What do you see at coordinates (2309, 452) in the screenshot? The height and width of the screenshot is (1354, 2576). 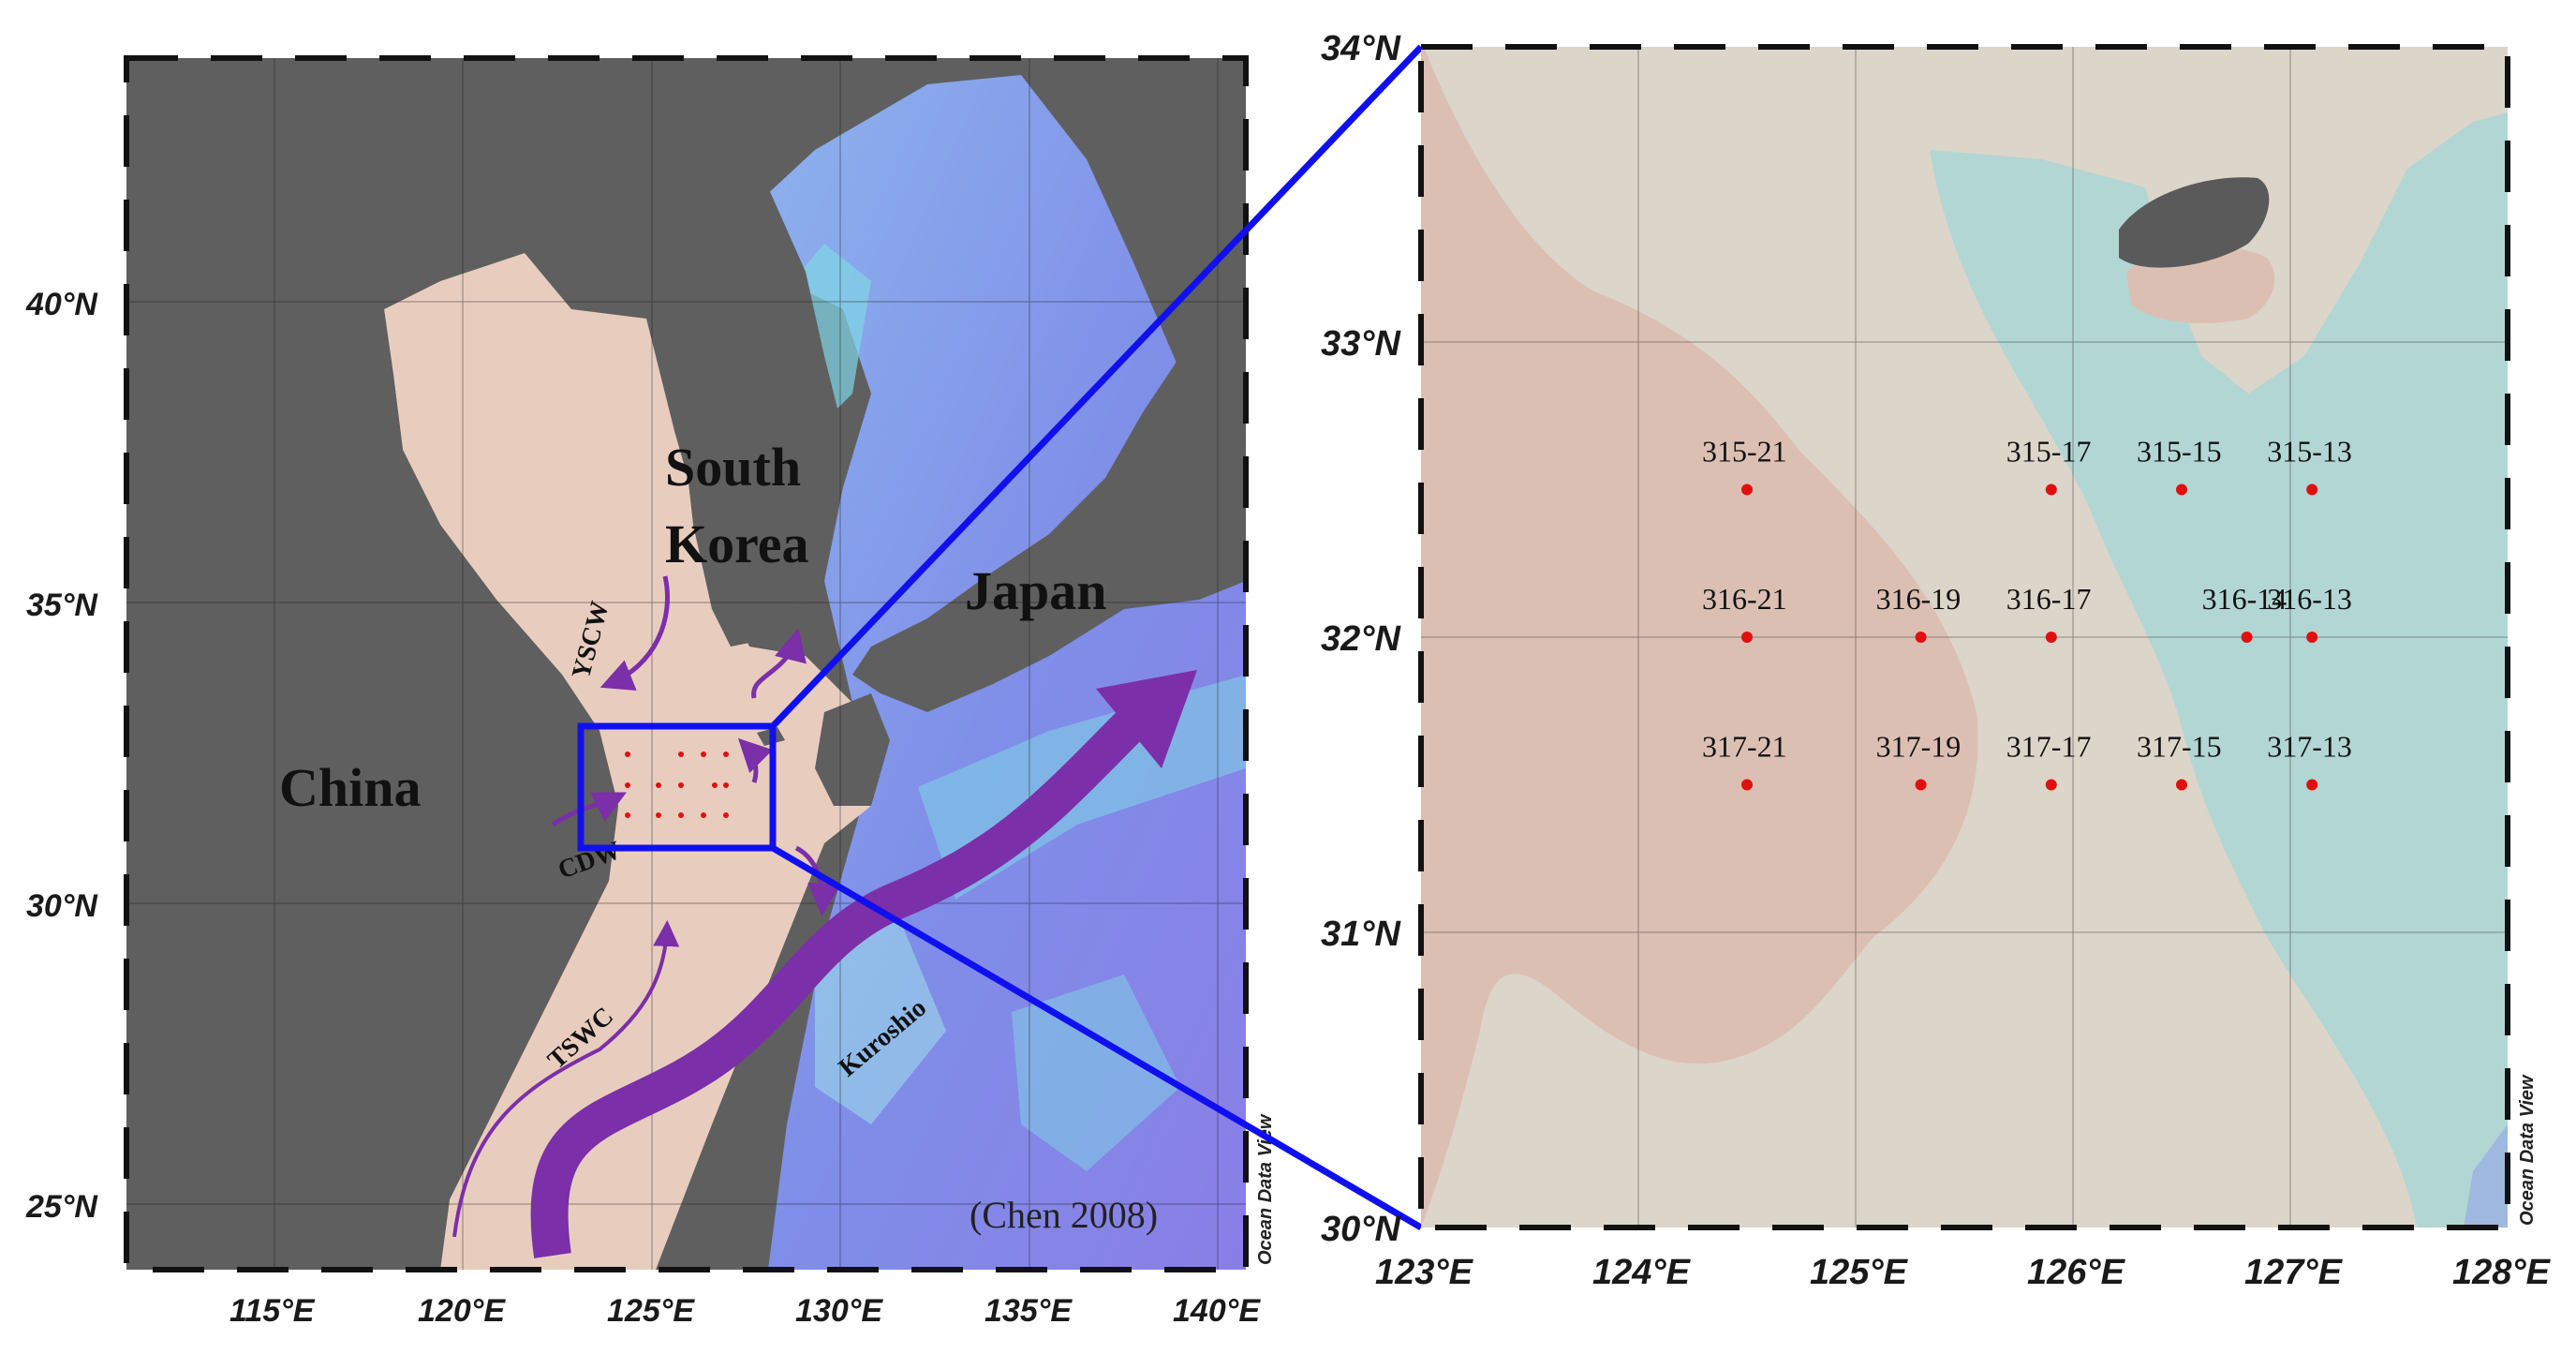 I see `station-label: 315-13` at bounding box center [2309, 452].